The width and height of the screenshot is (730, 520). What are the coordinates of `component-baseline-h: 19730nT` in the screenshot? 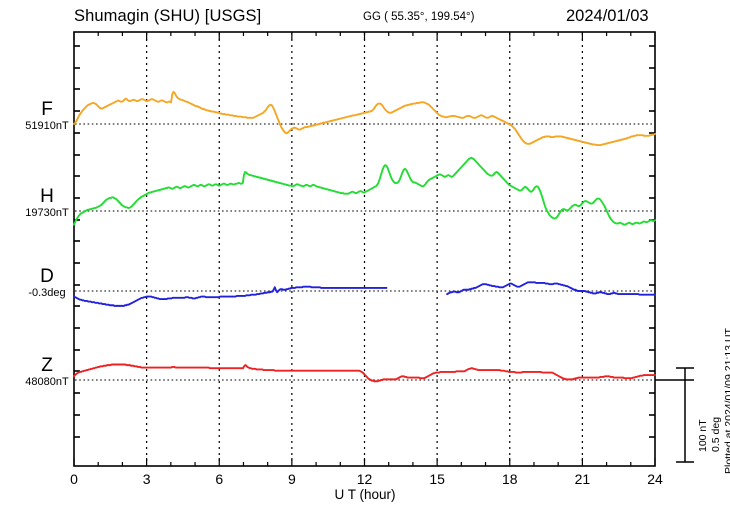 It's located at (47, 213).